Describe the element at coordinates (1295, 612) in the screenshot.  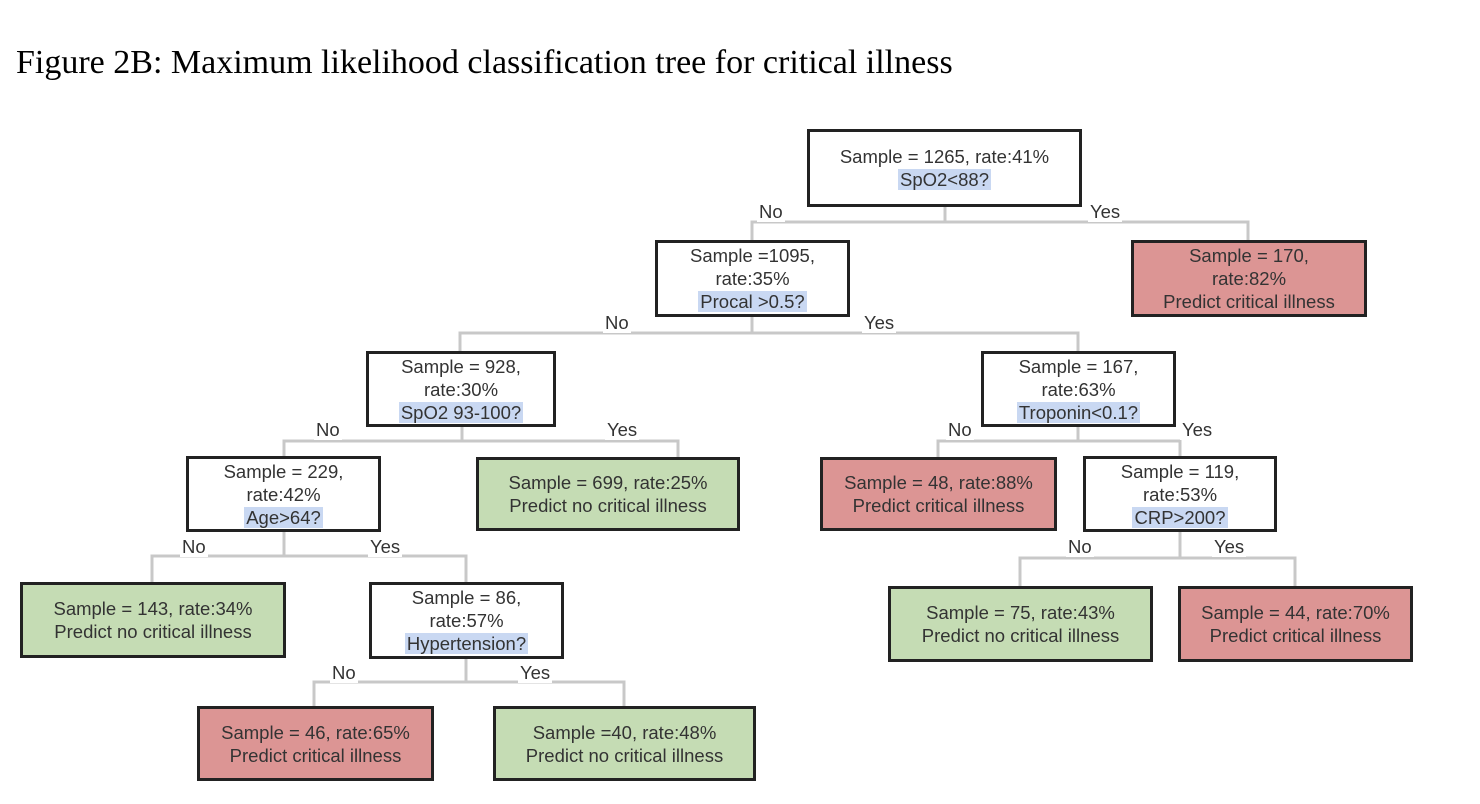
I see `node-sample-rate: Sample = 44, rate:70%` at that location.